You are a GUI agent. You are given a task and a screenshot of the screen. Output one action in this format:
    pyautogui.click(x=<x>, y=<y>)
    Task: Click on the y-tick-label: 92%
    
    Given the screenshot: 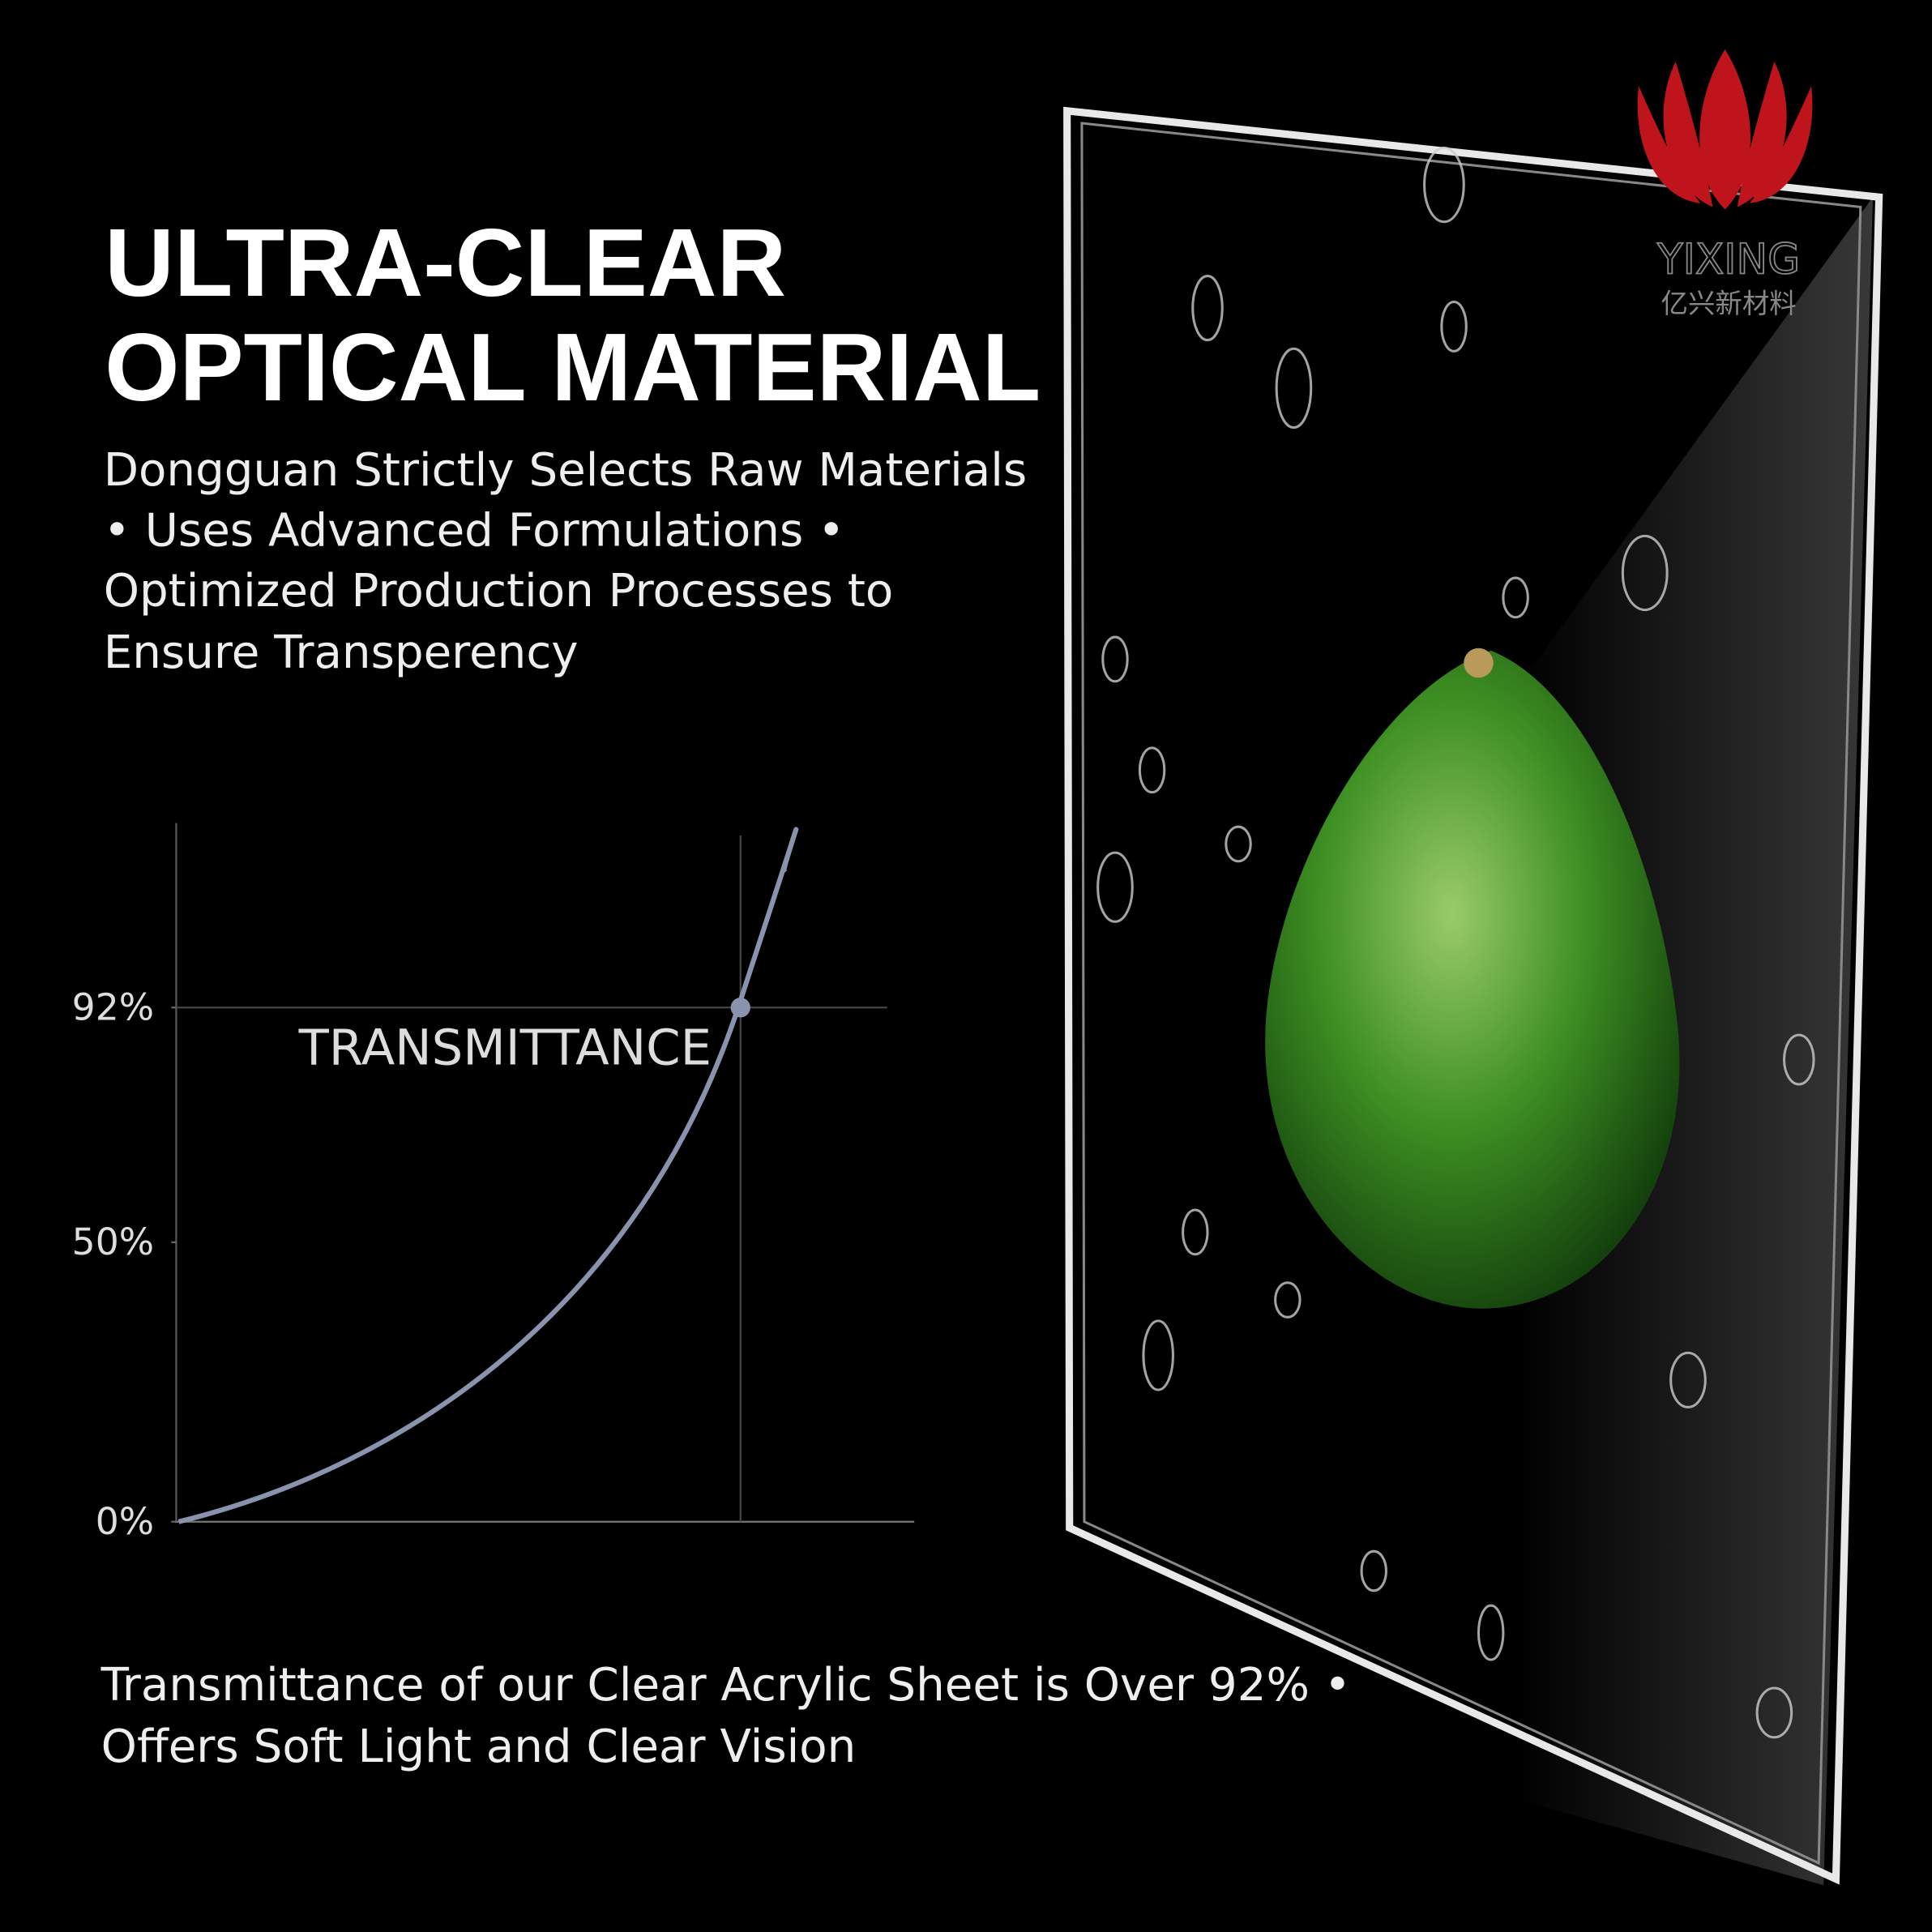 What is the action you would take?
    pyautogui.click(x=113, y=1006)
    